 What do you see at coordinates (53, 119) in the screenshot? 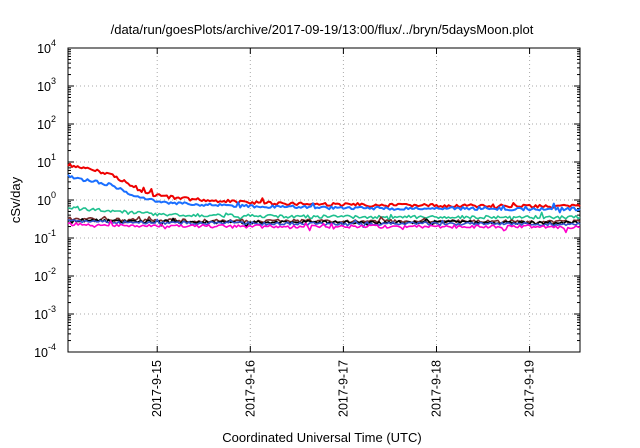
I see `y-tick-exponent: 2` at bounding box center [53, 119].